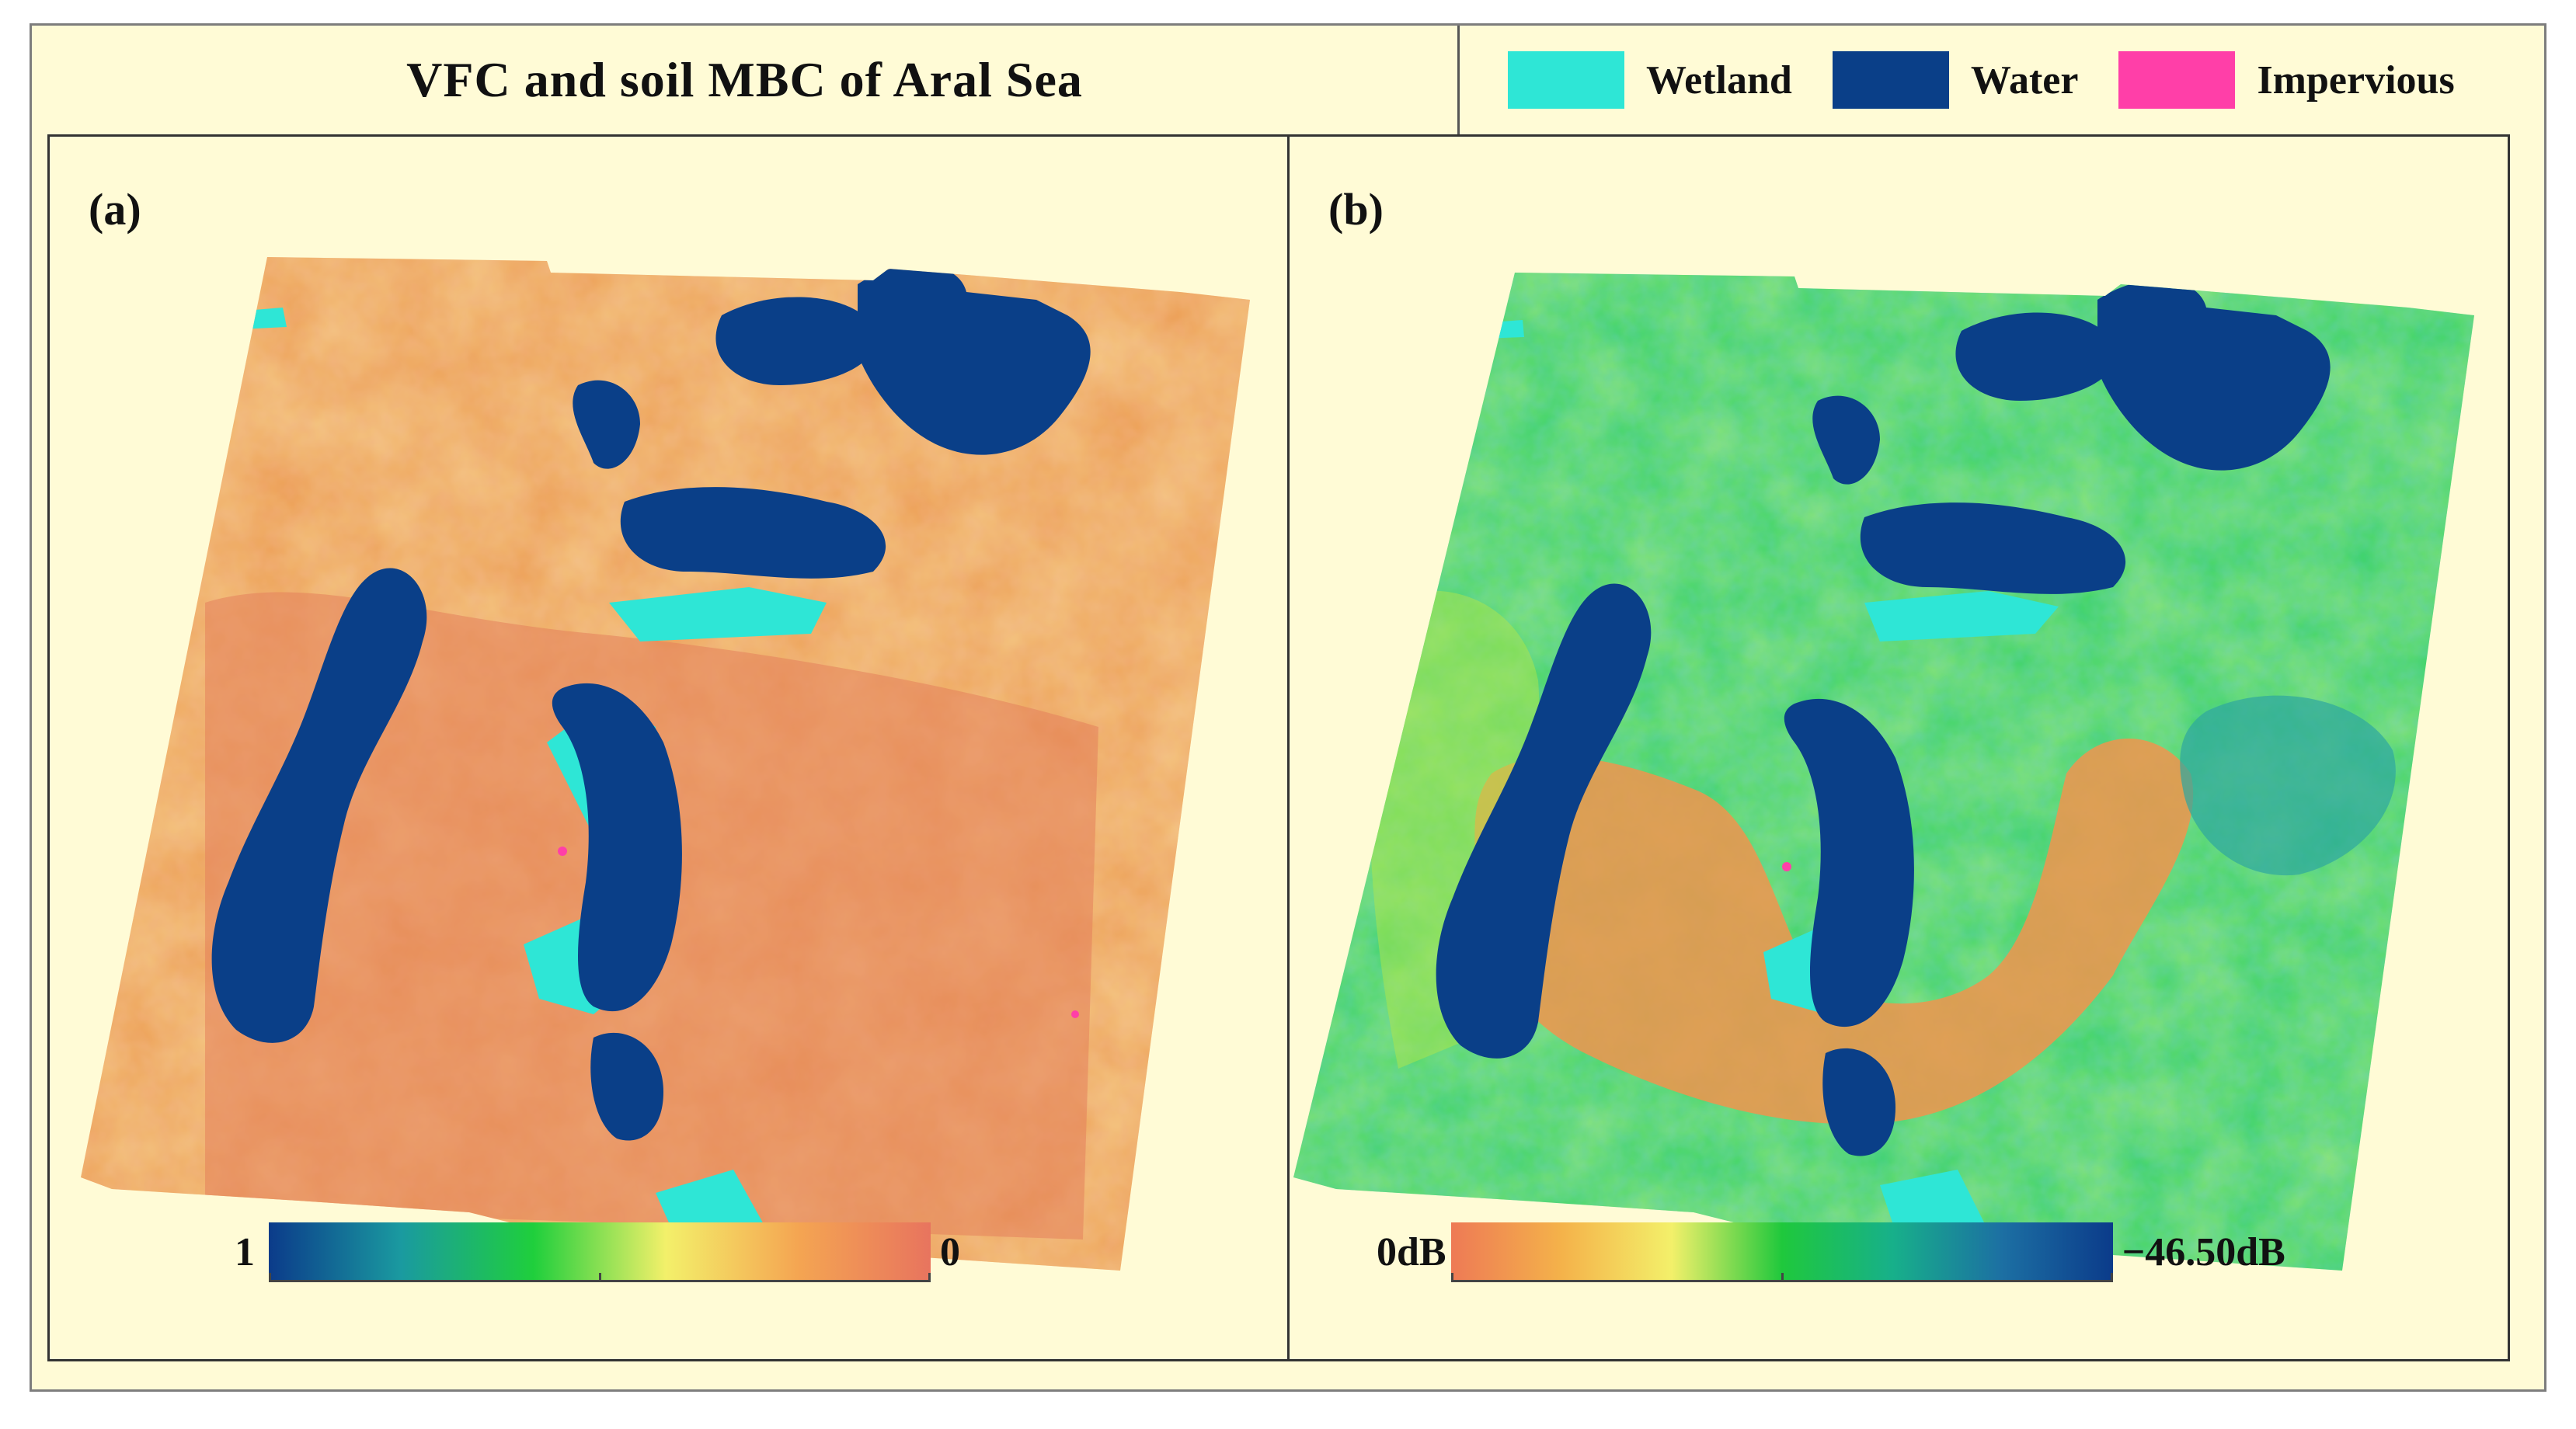 This screenshot has width=2576, height=1429. Describe the element at coordinates (2288, 785) in the screenshot. I see `low-mbc-zone-b` at that location.